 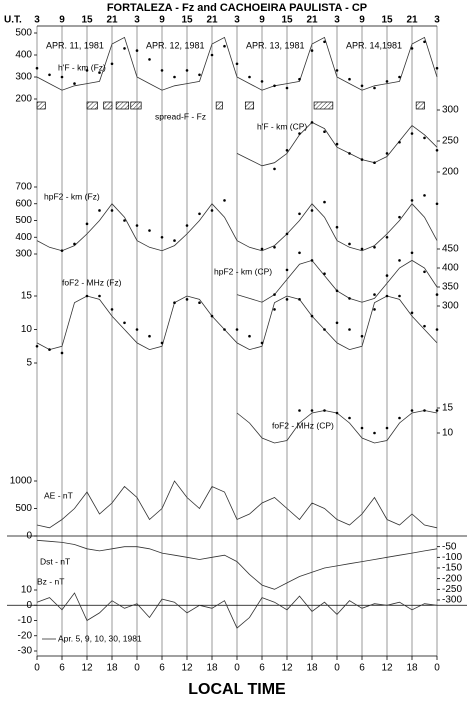 What do you see at coordinates (50, 581) in the screenshot?
I see `panel-label: Bz - nT` at bounding box center [50, 581].